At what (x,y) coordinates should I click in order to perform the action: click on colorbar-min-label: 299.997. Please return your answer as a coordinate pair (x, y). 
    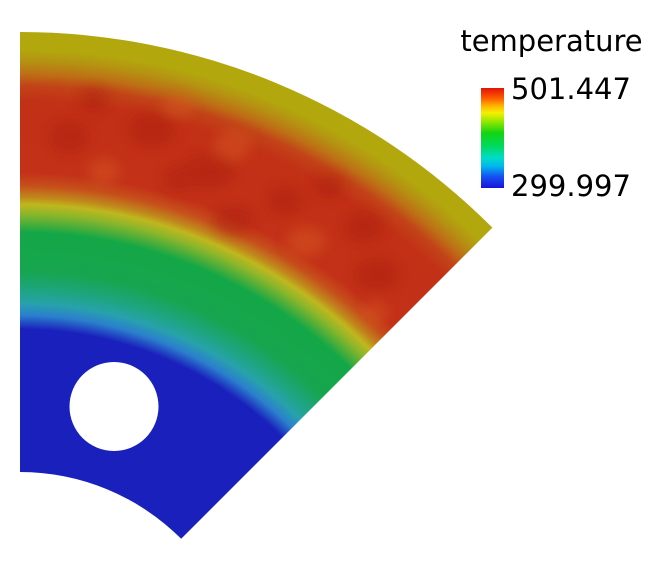
    Looking at the image, I should click on (571, 186).